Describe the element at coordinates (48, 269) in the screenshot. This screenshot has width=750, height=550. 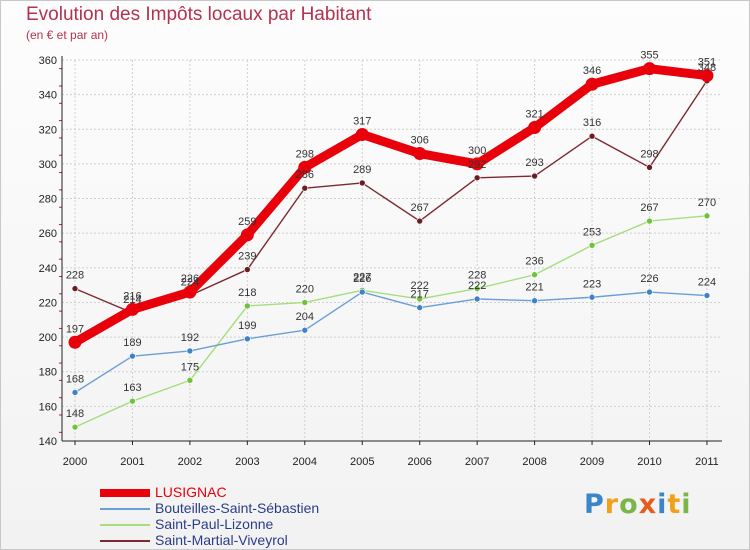
I see `y-tick-label: 240` at that location.